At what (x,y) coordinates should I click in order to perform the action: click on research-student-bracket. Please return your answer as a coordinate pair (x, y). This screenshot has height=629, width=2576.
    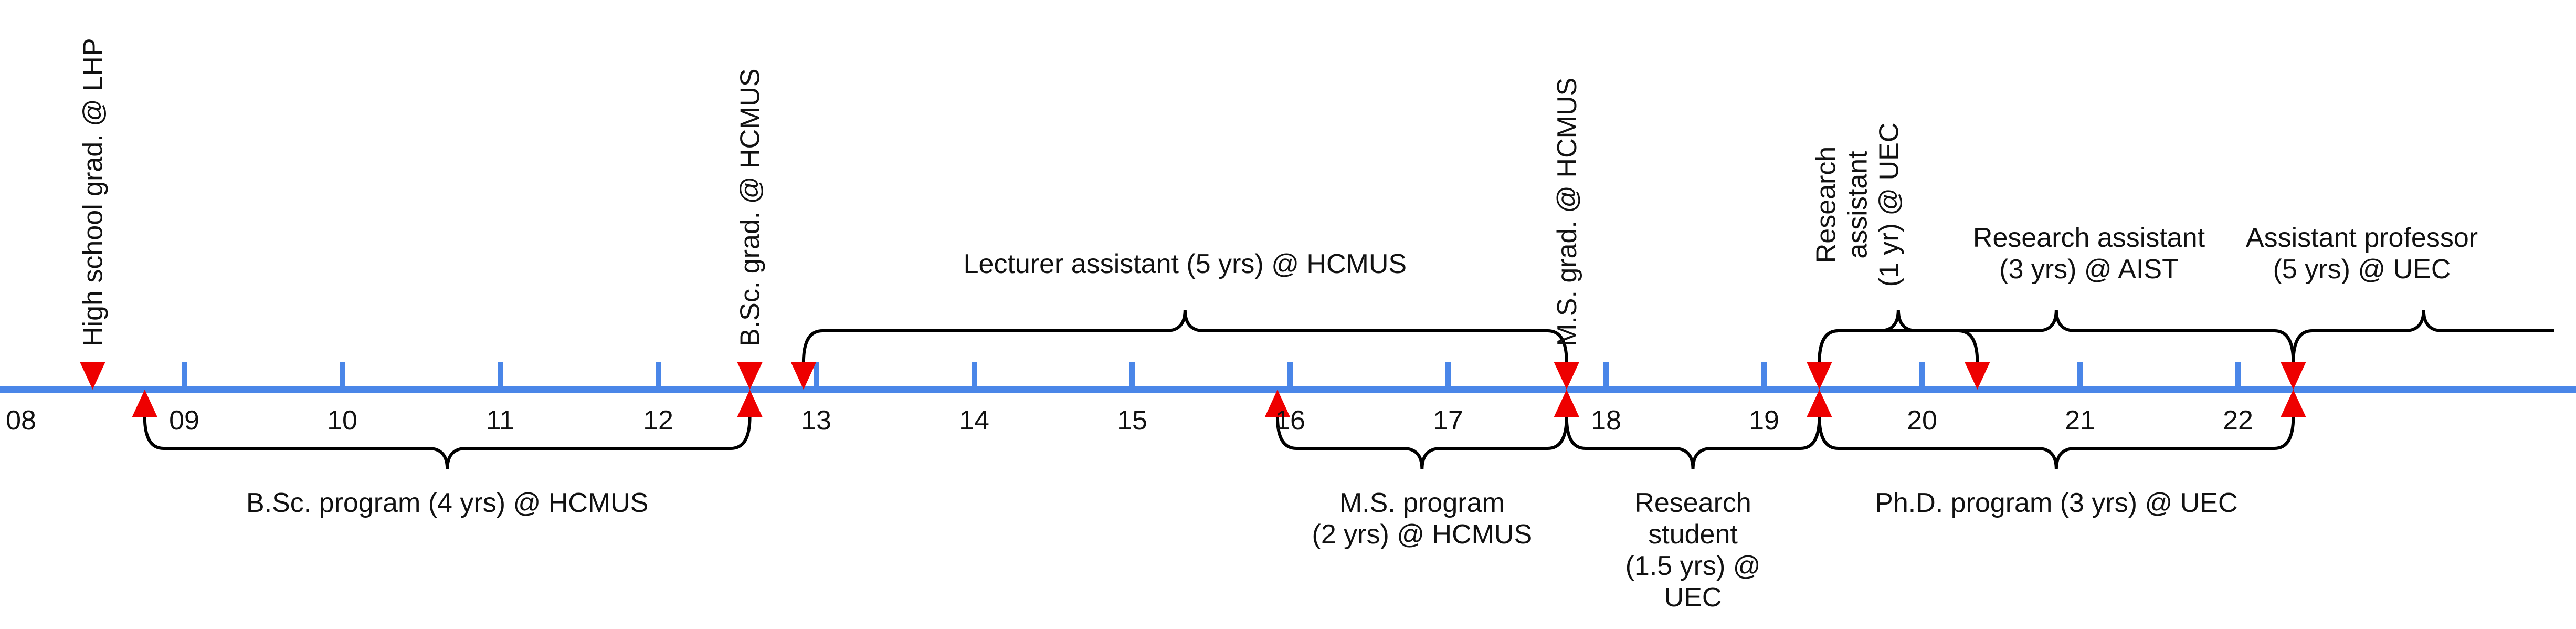
    Looking at the image, I should click on (1693, 443).